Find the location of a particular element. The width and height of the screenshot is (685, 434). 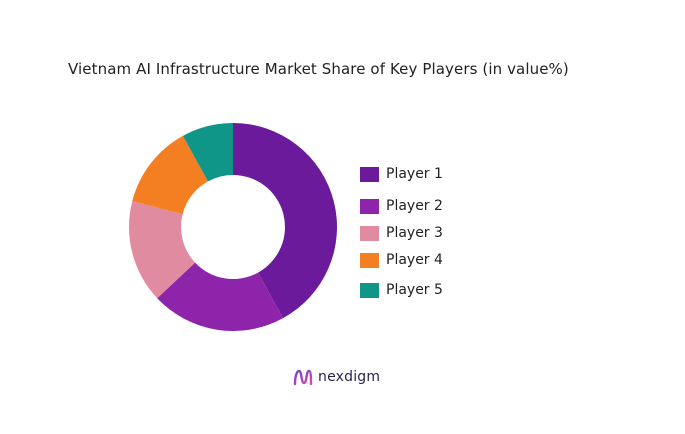

nexdigm-logo-icon is located at coordinates (303, 377).